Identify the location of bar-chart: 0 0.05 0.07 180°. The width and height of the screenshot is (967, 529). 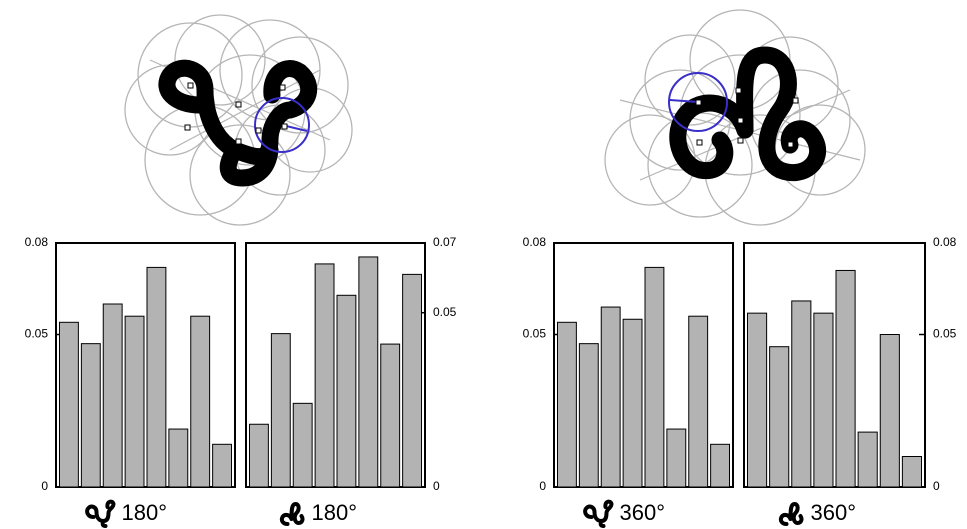
(351, 380).